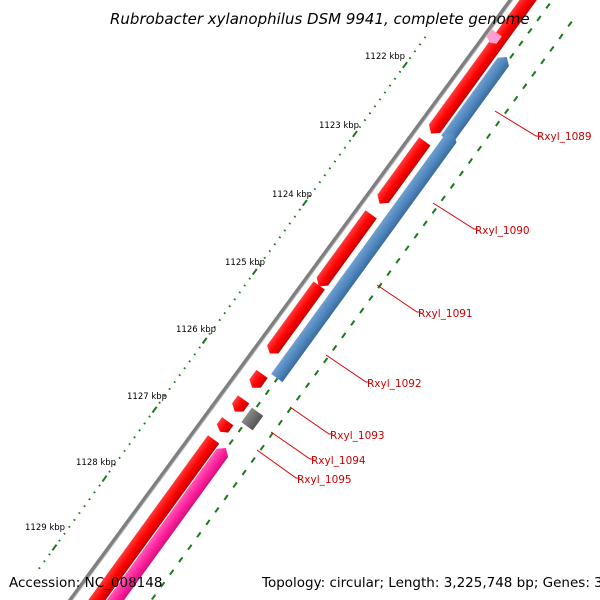 Image resolution: width=600 pixels, height=600 pixels. I want to click on tick-label: 1128 kbp, so click(96, 463).